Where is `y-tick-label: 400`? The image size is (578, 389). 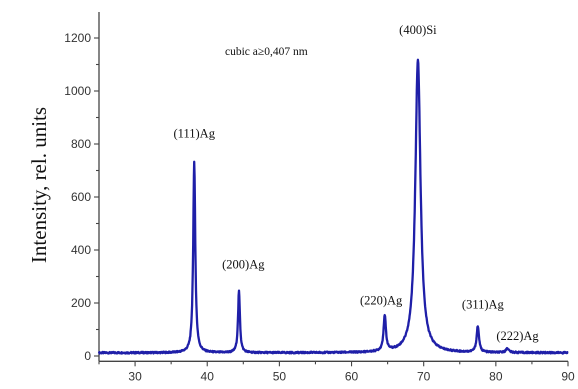 y-tick-label: 400 is located at coordinates (81, 250).